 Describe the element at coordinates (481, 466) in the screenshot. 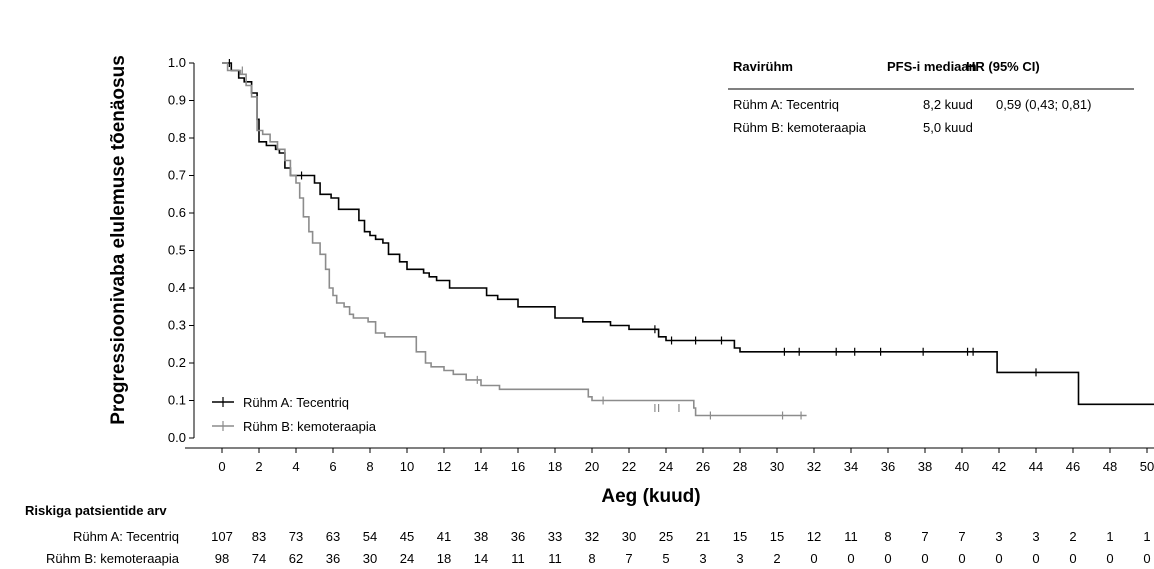

I see `x-tick-label: 14` at that location.